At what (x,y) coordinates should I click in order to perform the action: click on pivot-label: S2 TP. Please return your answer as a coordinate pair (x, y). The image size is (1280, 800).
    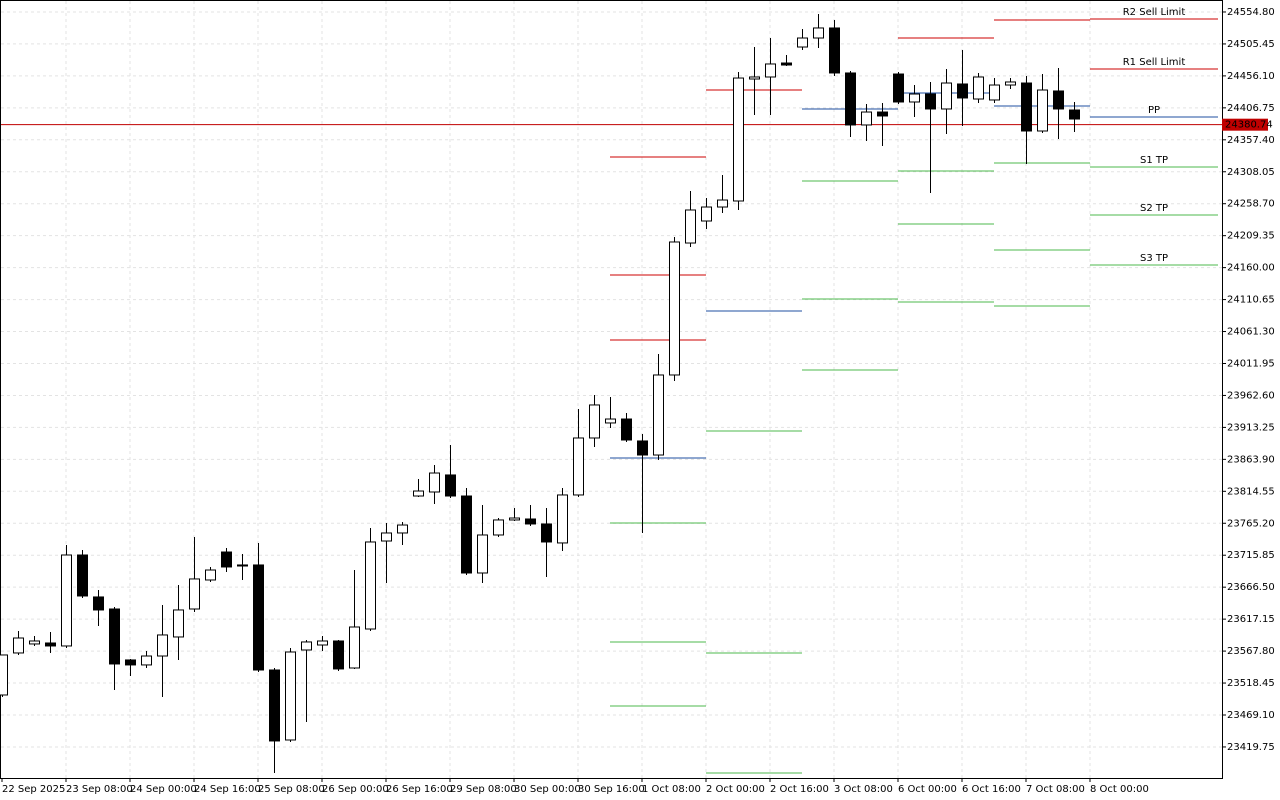
    Looking at the image, I should click on (1154, 208).